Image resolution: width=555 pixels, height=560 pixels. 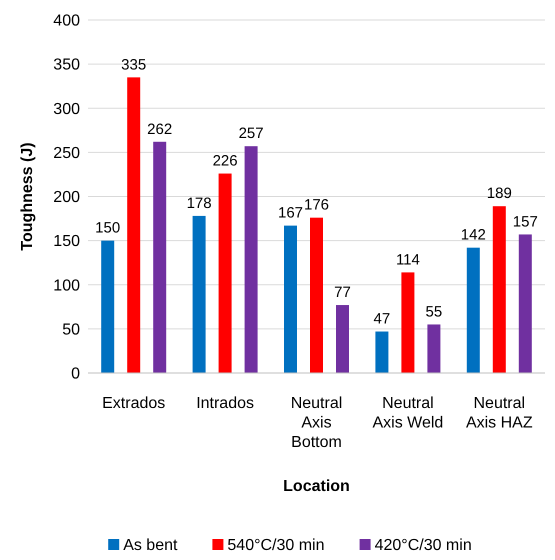 What do you see at coordinates (107, 228) in the screenshot?
I see `data-label: 150` at bounding box center [107, 228].